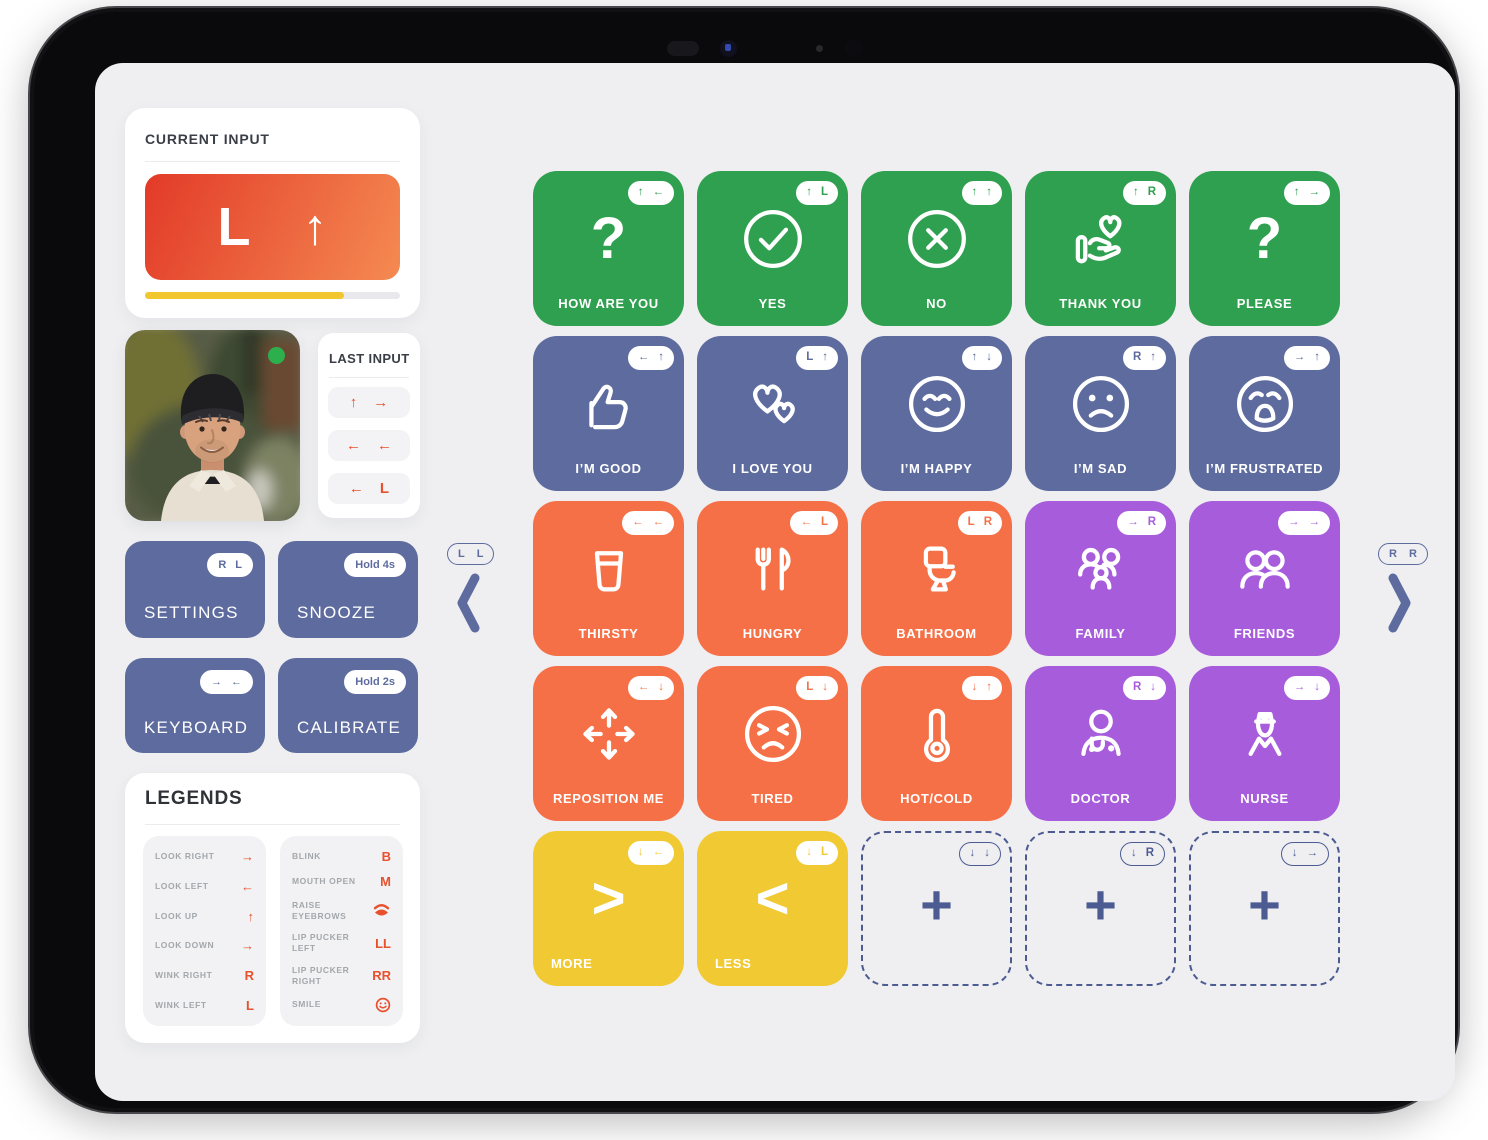 The height and width of the screenshot is (1140, 1488). I want to click on current-input-panel: CURRENT INPUT L ↑, so click(272, 213).